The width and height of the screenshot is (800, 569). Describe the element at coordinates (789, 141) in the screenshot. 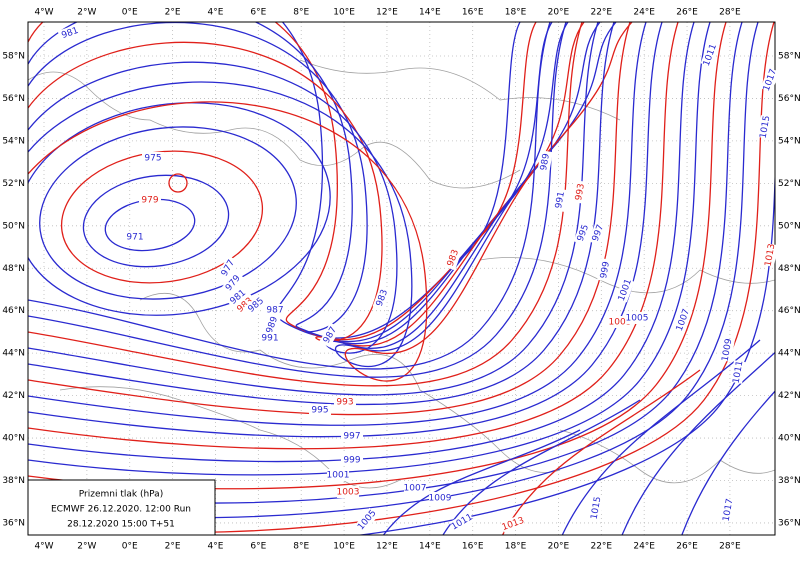

I see `lat-label: 54°N` at that location.